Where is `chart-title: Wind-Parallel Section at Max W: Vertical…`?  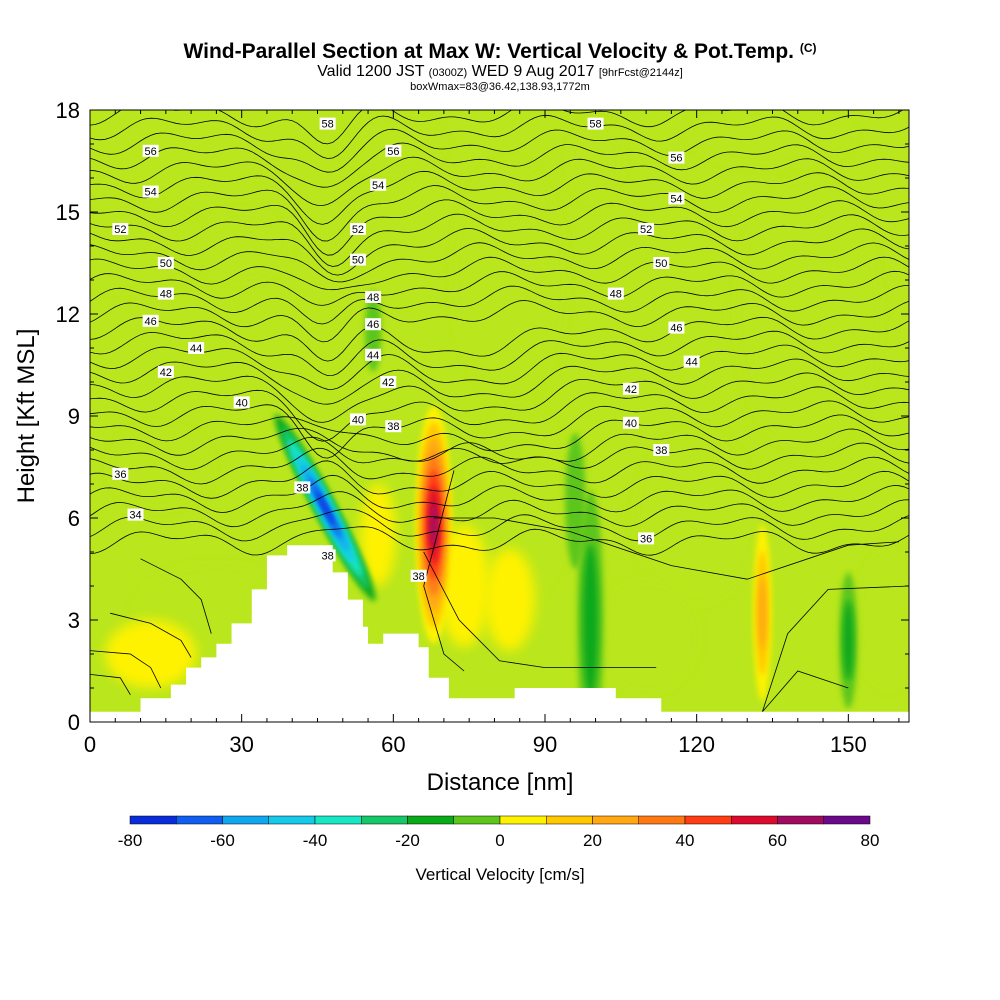
chart-title: Wind-Parallel Section at Max W: Vertical… is located at coordinates (500, 51).